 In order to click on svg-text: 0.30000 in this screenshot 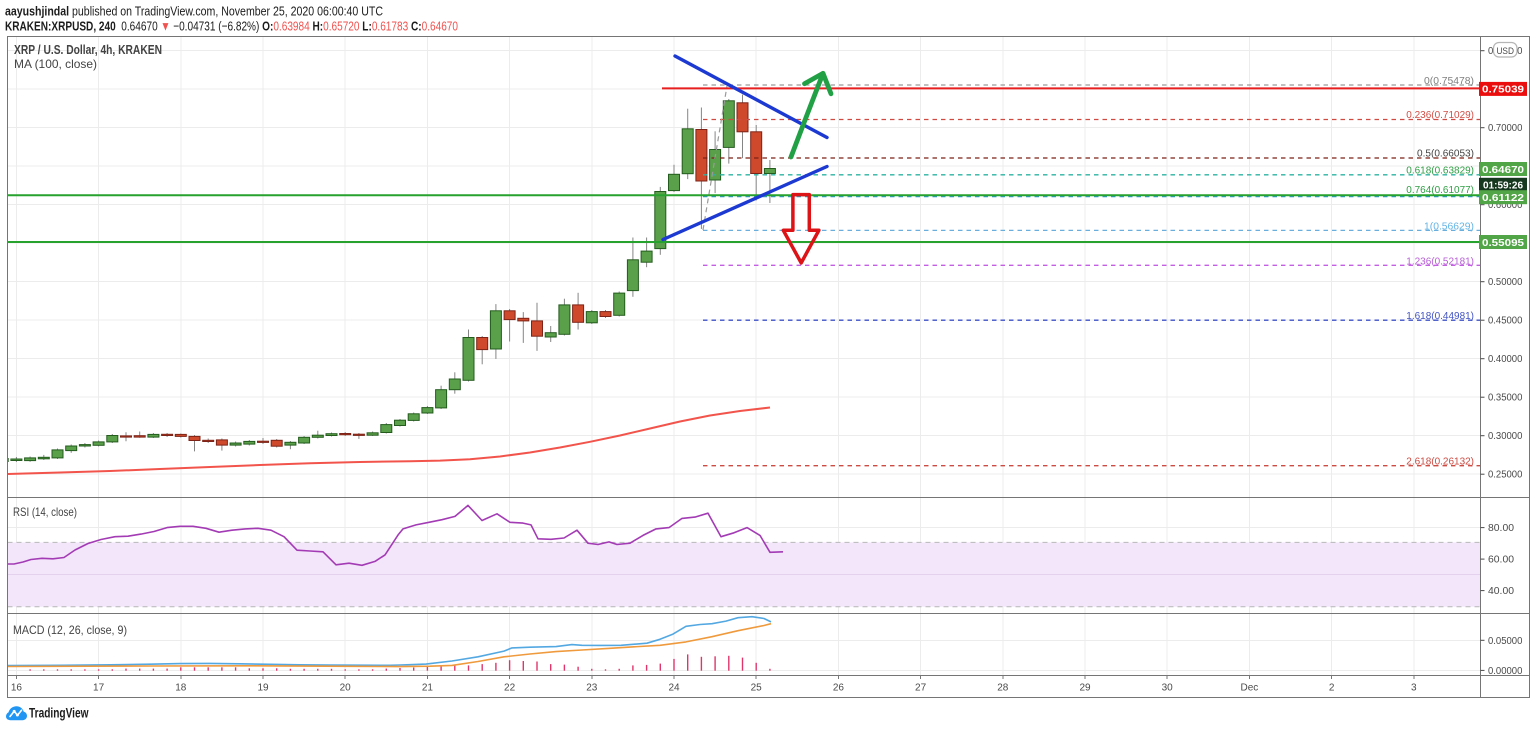, I will do `click(1505, 436)`.